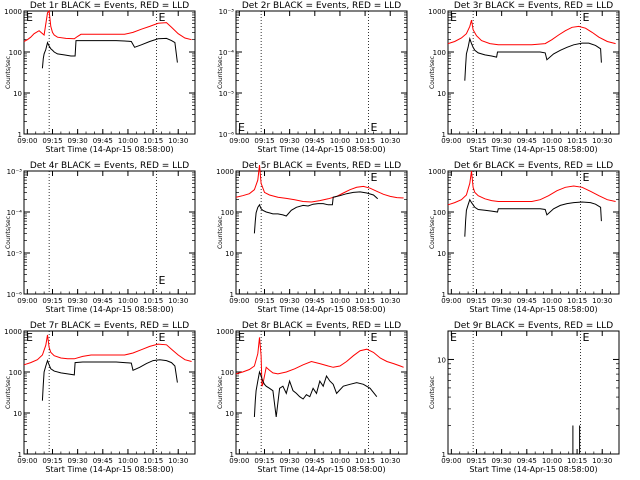  Describe the element at coordinates (533, 326) in the screenshot. I see `panel-title: Det 9r BLACK = Events, RED = LLD` at that location.